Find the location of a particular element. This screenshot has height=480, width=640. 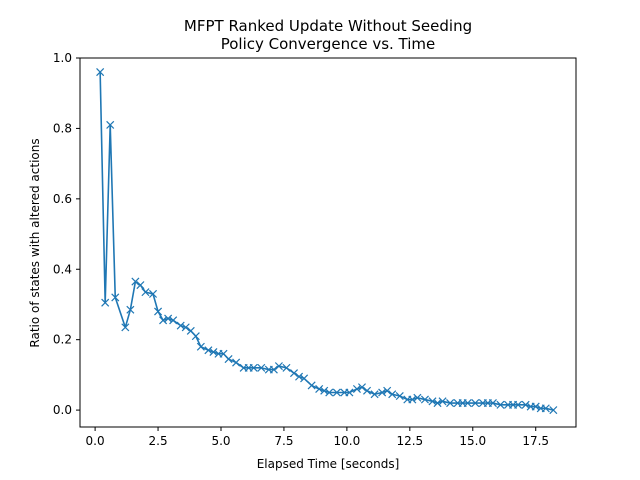

x-tick-label: 15.0 is located at coordinates (472, 441).